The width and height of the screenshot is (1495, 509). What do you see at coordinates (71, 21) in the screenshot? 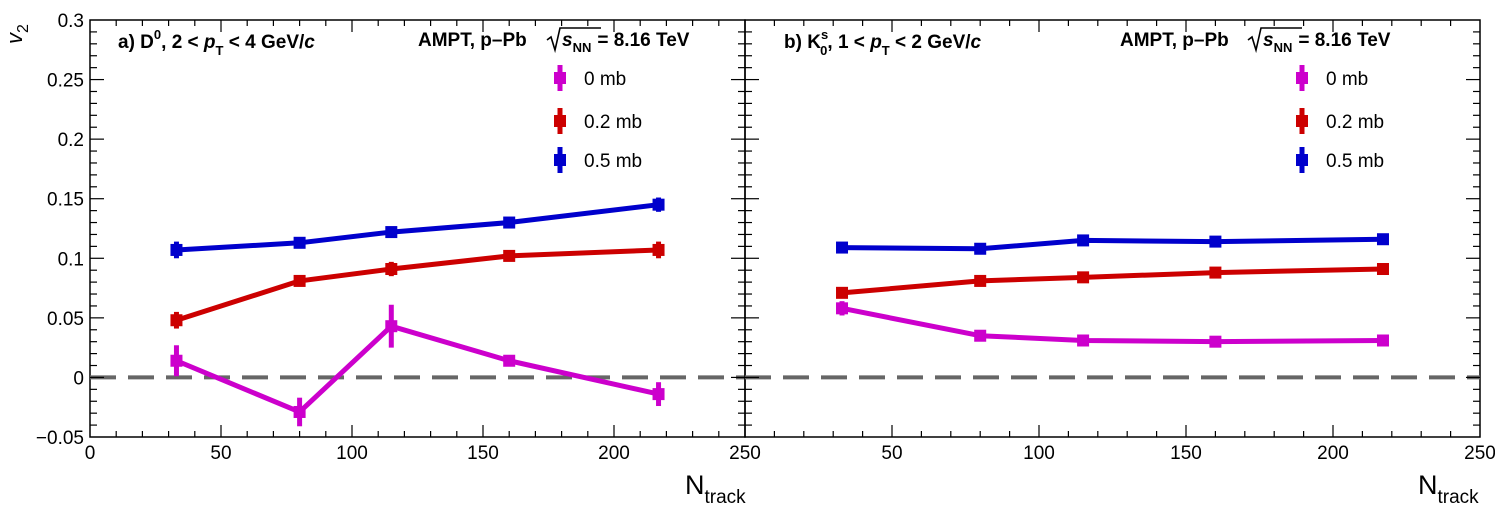
I see `y-tick-label: 0.3` at bounding box center [71, 21].